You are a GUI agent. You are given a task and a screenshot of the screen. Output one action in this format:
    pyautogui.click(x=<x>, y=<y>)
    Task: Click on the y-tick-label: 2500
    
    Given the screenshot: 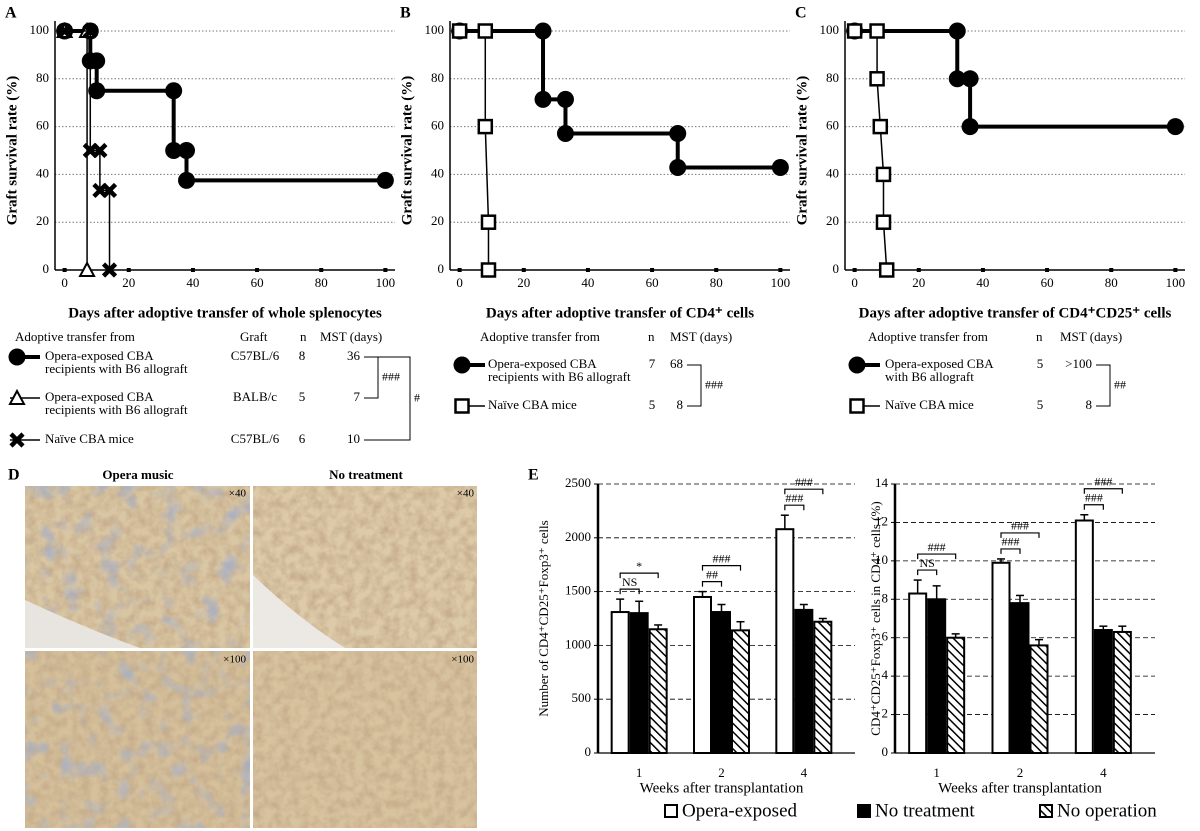 What is the action you would take?
    pyautogui.click(x=578, y=482)
    